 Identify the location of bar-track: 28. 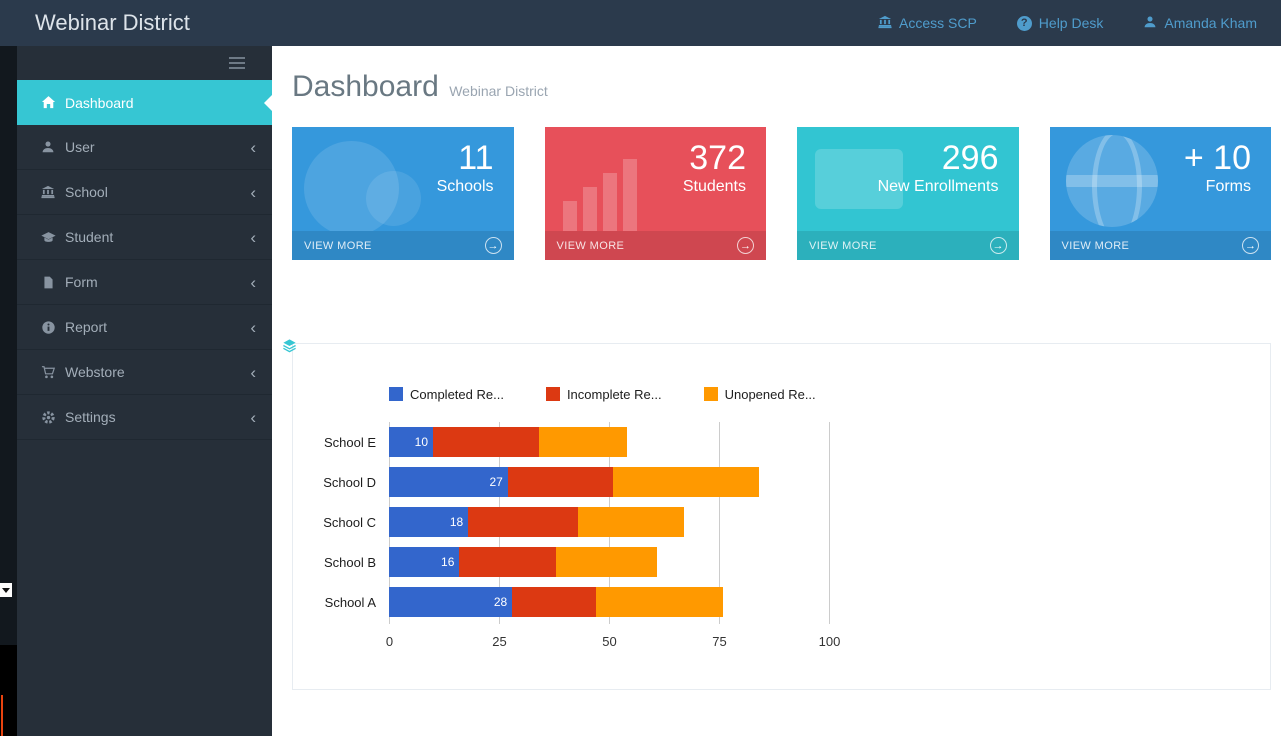
(556, 602).